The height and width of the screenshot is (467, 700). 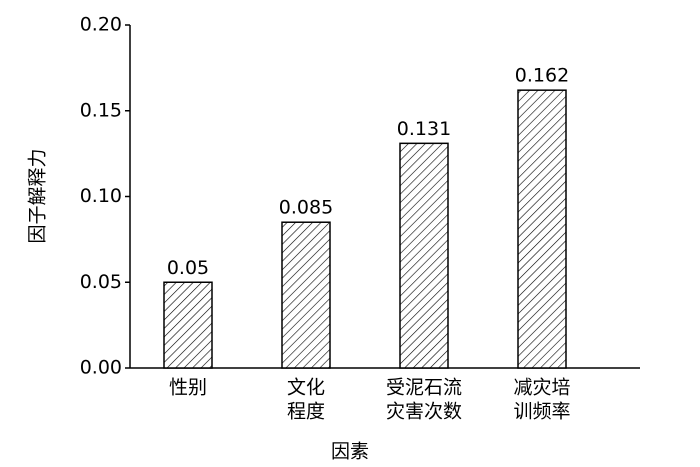 What do you see at coordinates (541, 412) in the screenshot?
I see `x-tick-label: 训频率` at bounding box center [541, 412].